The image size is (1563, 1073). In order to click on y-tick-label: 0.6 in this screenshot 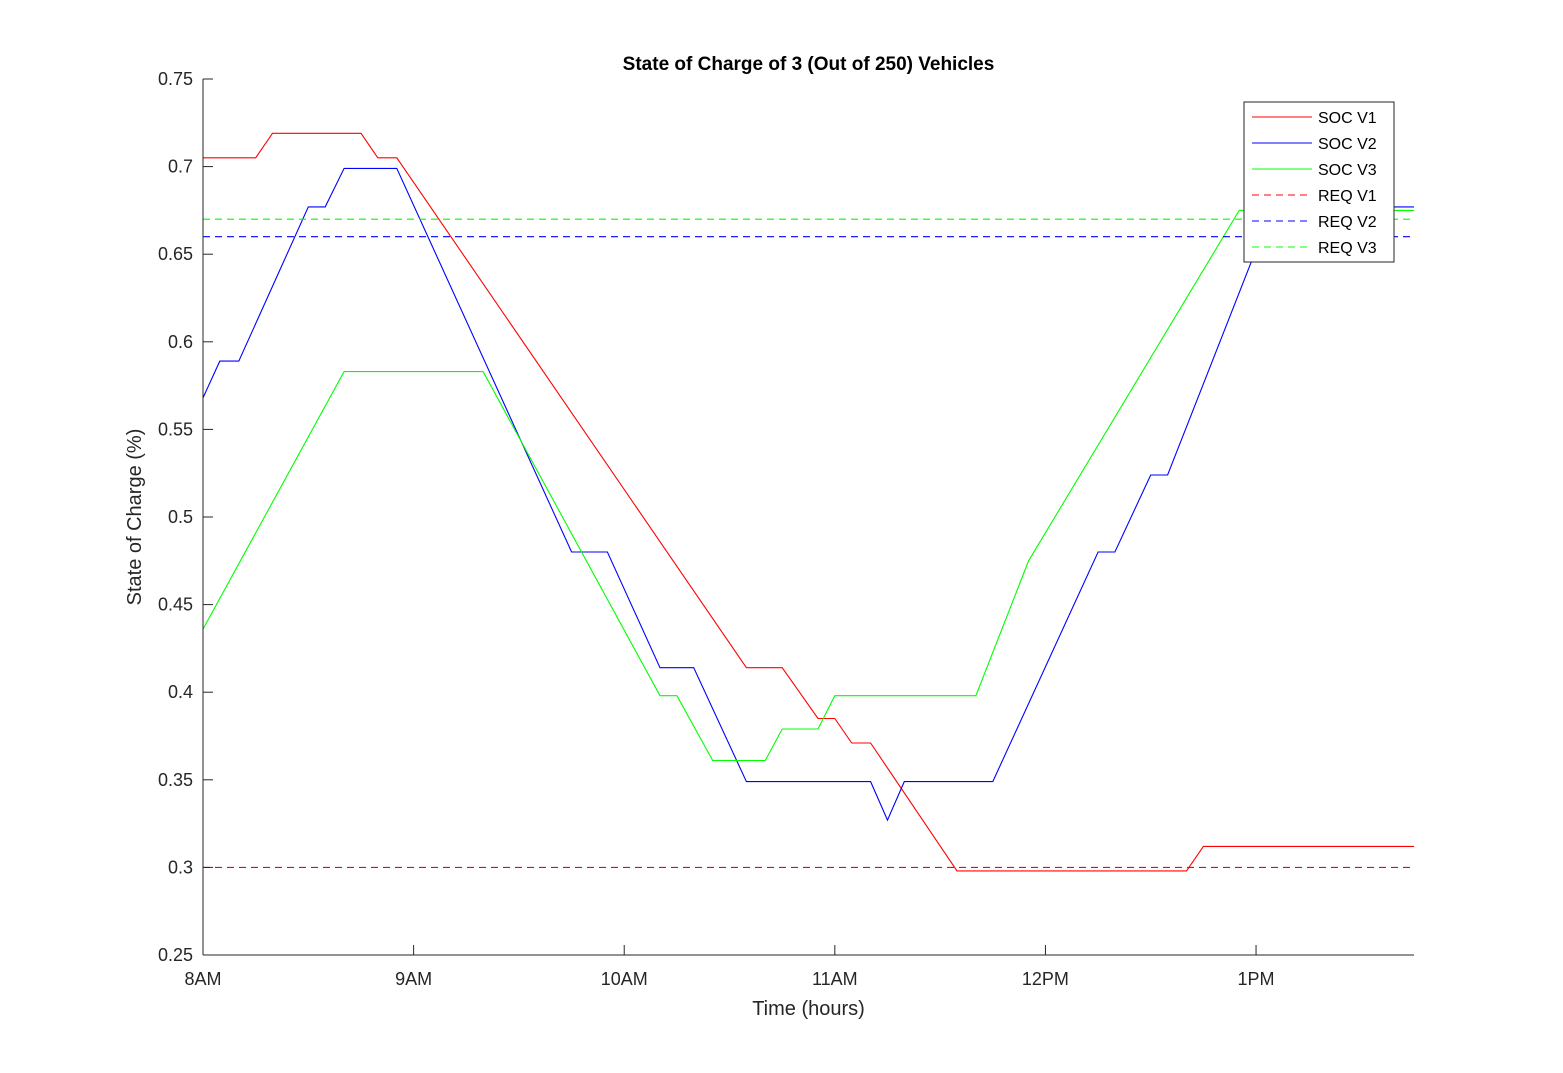, I will do `click(180, 342)`.